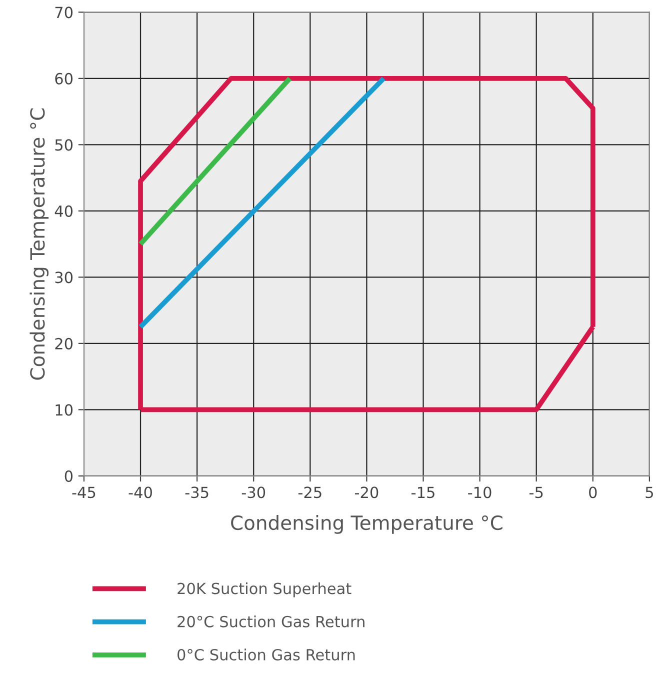  I want to click on y-axis-title: Condensing Temperature °C, so click(39, 244).